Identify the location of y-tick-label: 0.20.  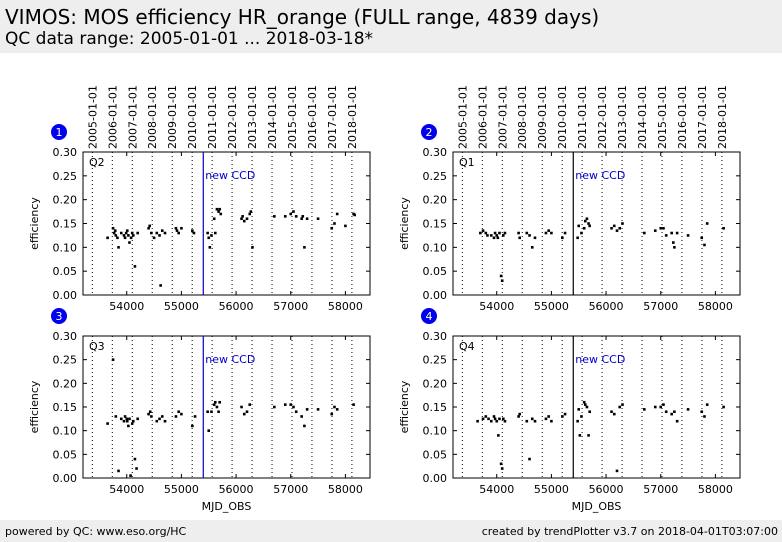
(435, 383).